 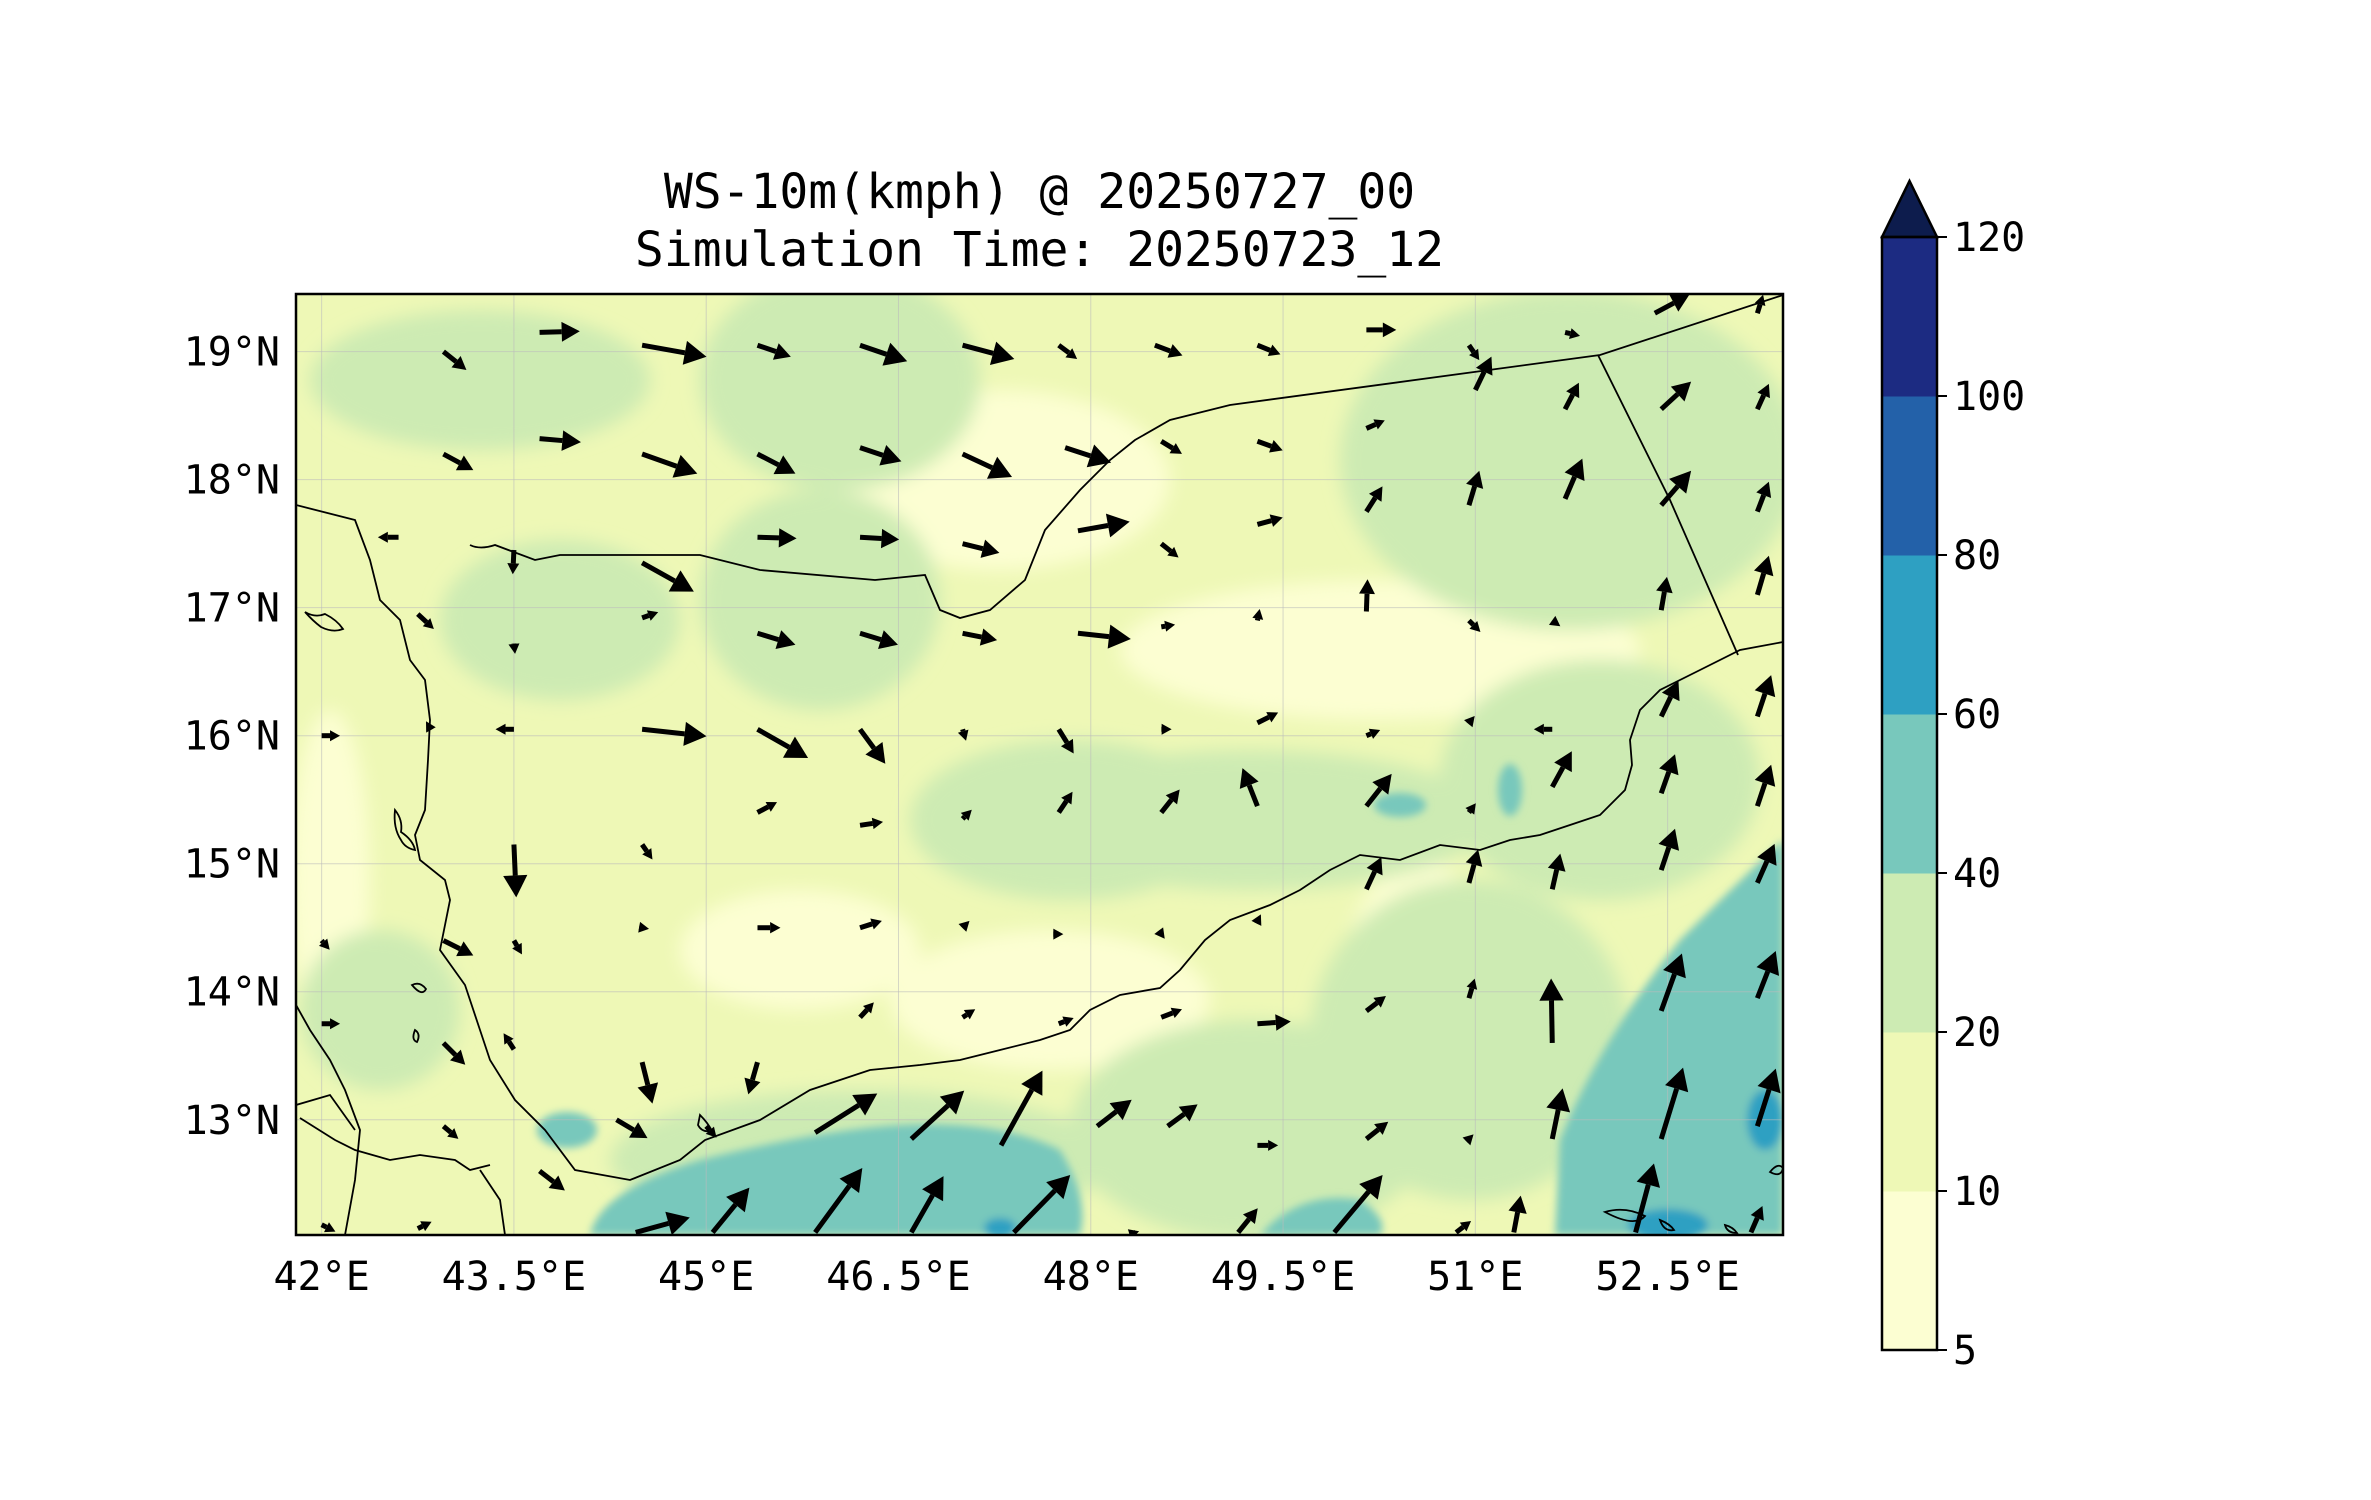 What do you see at coordinates (1977, 715) in the screenshot?
I see `colorbar-tick-label: 60` at bounding box center [1977, 715].